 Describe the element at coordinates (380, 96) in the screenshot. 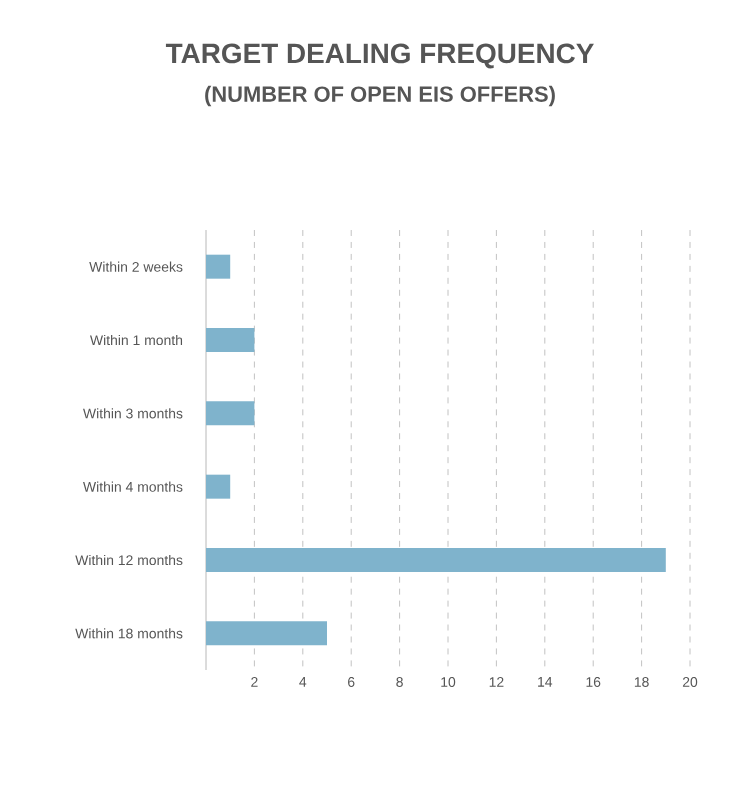

I see `chart-subtitle: (NUMBER OF OPEN EIS OFFERS)` at that location.